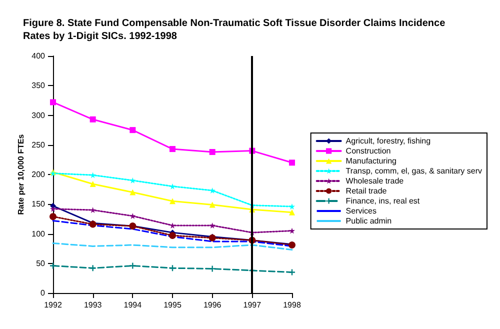  Describe the element at coordinates (292, 305) in the screenshot. I see `x-tick-label: 1998` at that location.